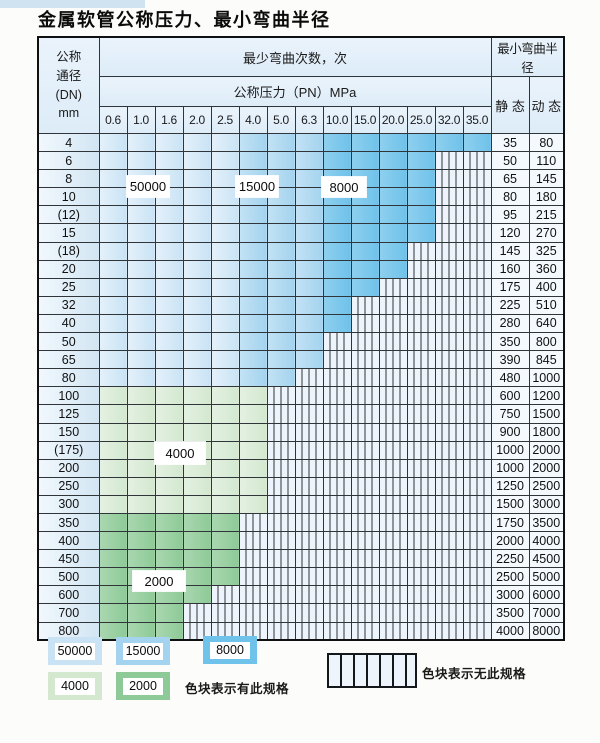  What do you see at coordinates (301, 251) in the screenshot?
I see `table-row: (18) 145 325` at bounding box center [301, 251].